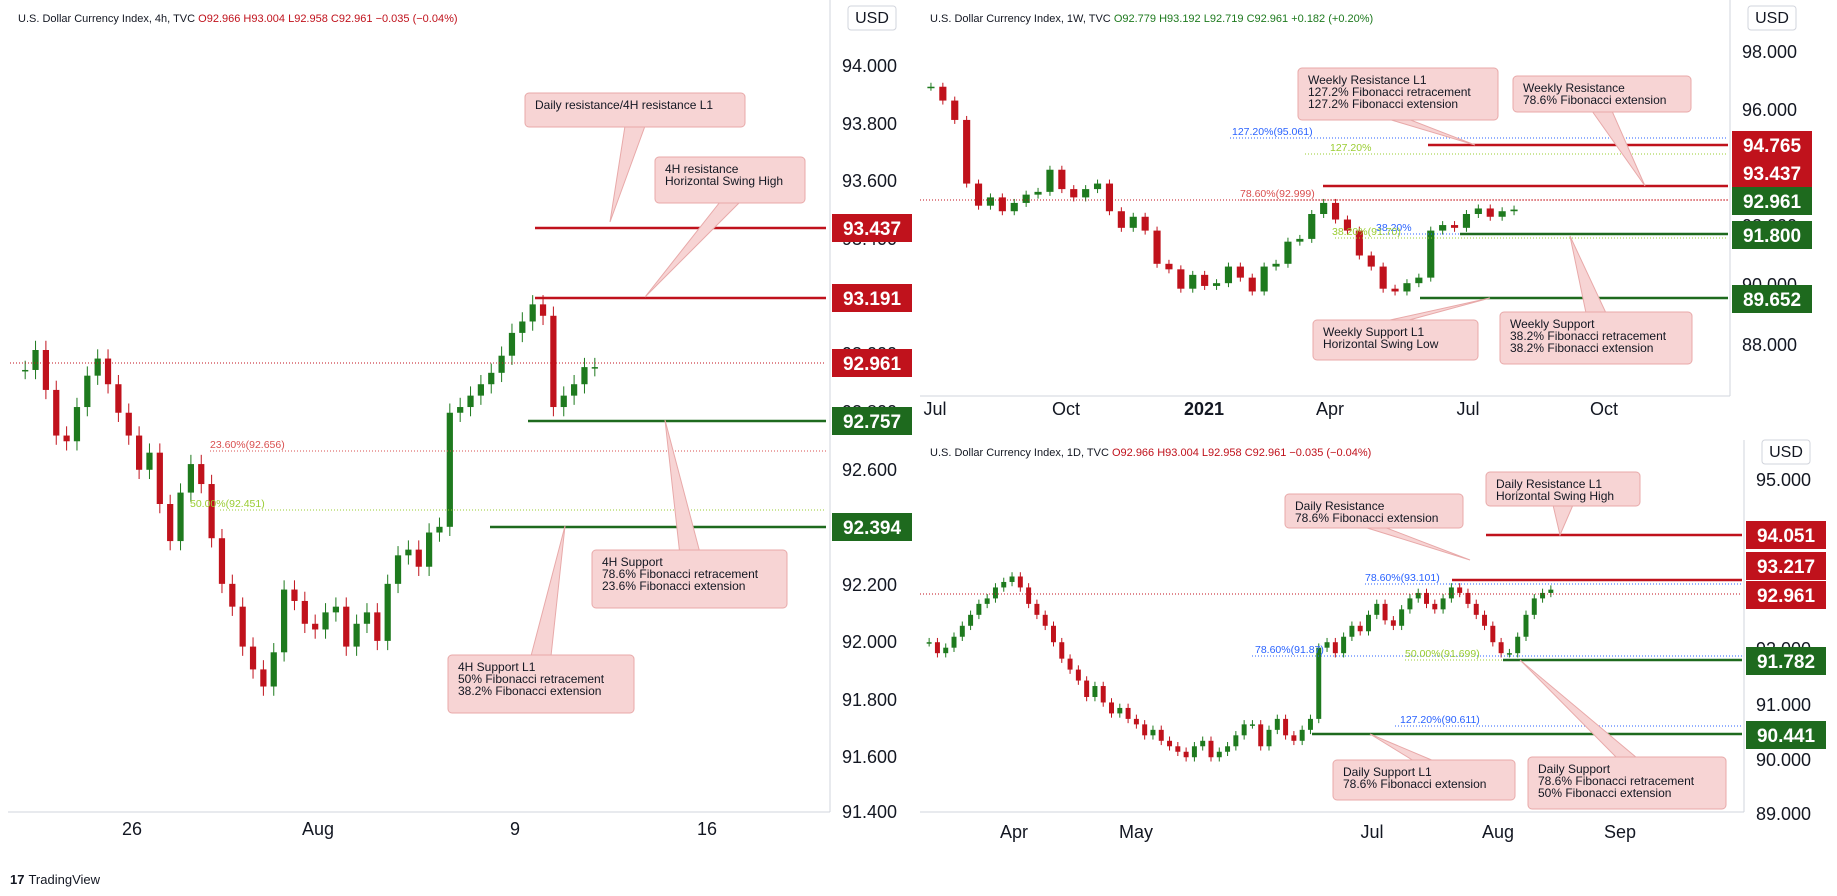  What do you see at coordinates (1786, 452) in the screenshot?
I see `currency-label: USD` at bounding box center [1786, 452].